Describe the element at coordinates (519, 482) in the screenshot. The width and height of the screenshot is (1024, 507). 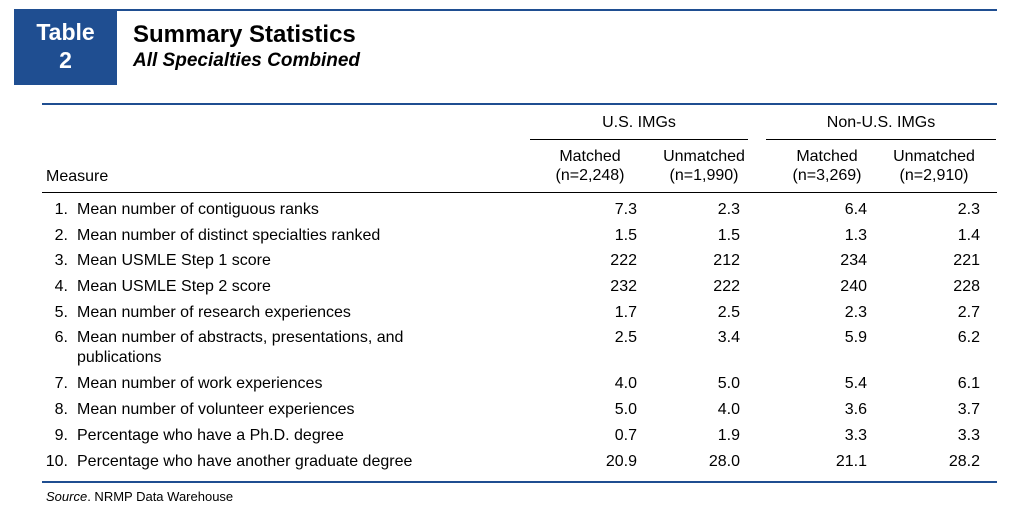
I see `table-bottom-rule` at that location.